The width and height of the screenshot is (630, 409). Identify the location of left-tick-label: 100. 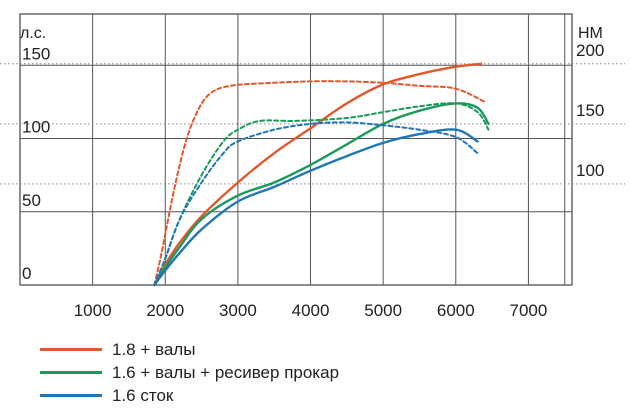
(36, 127).